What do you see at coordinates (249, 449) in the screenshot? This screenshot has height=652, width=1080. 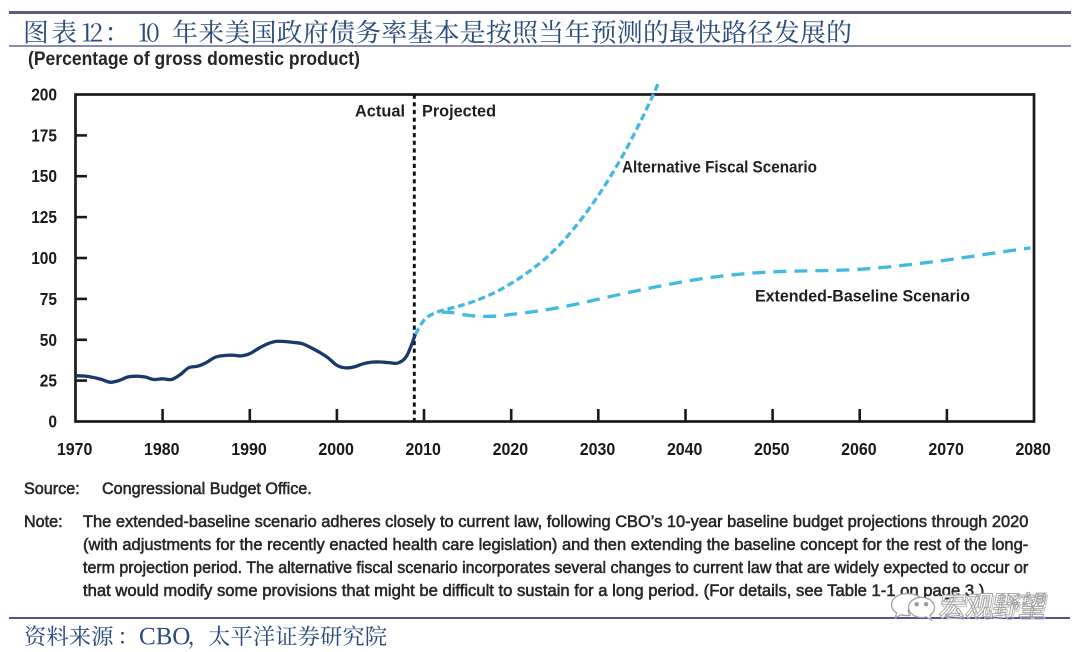 I see `svg-text: 1990` at bounding box center [249, 449].